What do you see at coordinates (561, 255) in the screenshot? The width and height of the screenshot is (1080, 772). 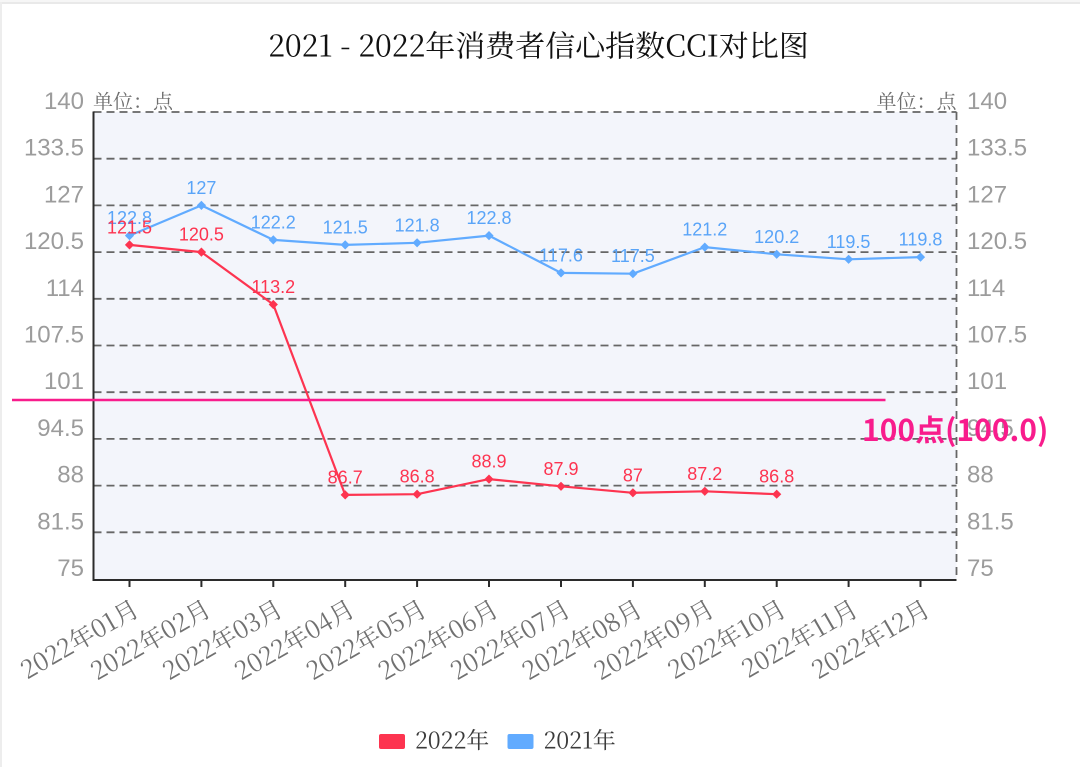 I see `svg-text: 117.6` at bounding box center [561, 255].